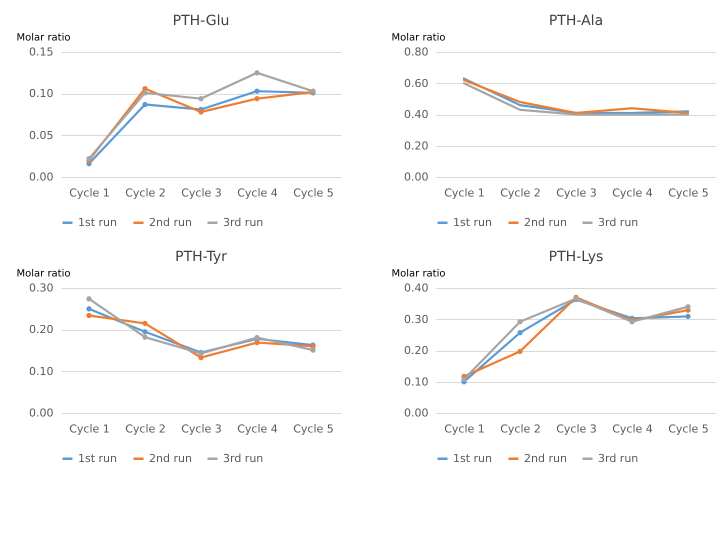 The width and height of the screenshot is (721, 549). What do you see at coordinates (416, 52) in the screenshot?
I see `y-tick-label: 0.80` at bounding box center [416, 52].